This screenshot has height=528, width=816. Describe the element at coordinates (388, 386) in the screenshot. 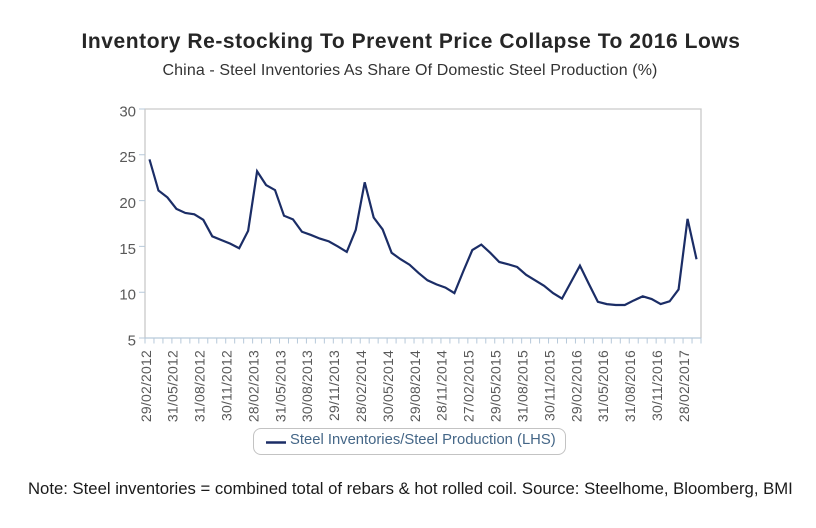

I see `svg-text: 30/05/2014` at that location.